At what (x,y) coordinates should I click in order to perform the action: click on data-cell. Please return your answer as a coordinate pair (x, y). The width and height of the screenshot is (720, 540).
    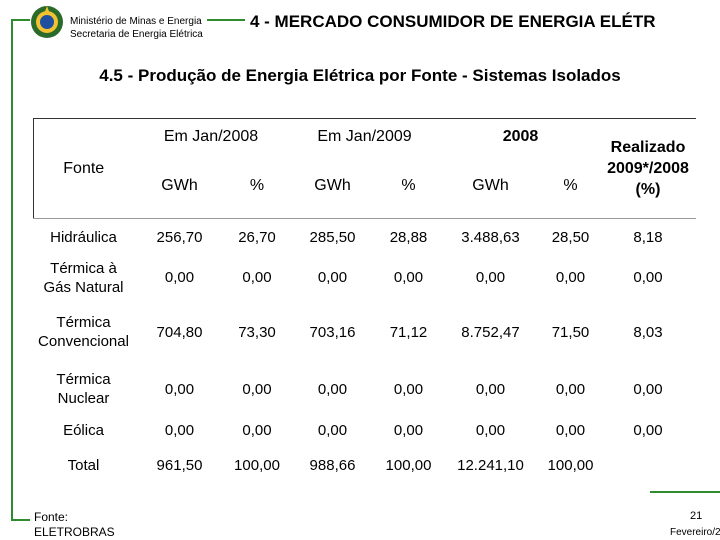
    Looking at the image, I should click on (648, 465).